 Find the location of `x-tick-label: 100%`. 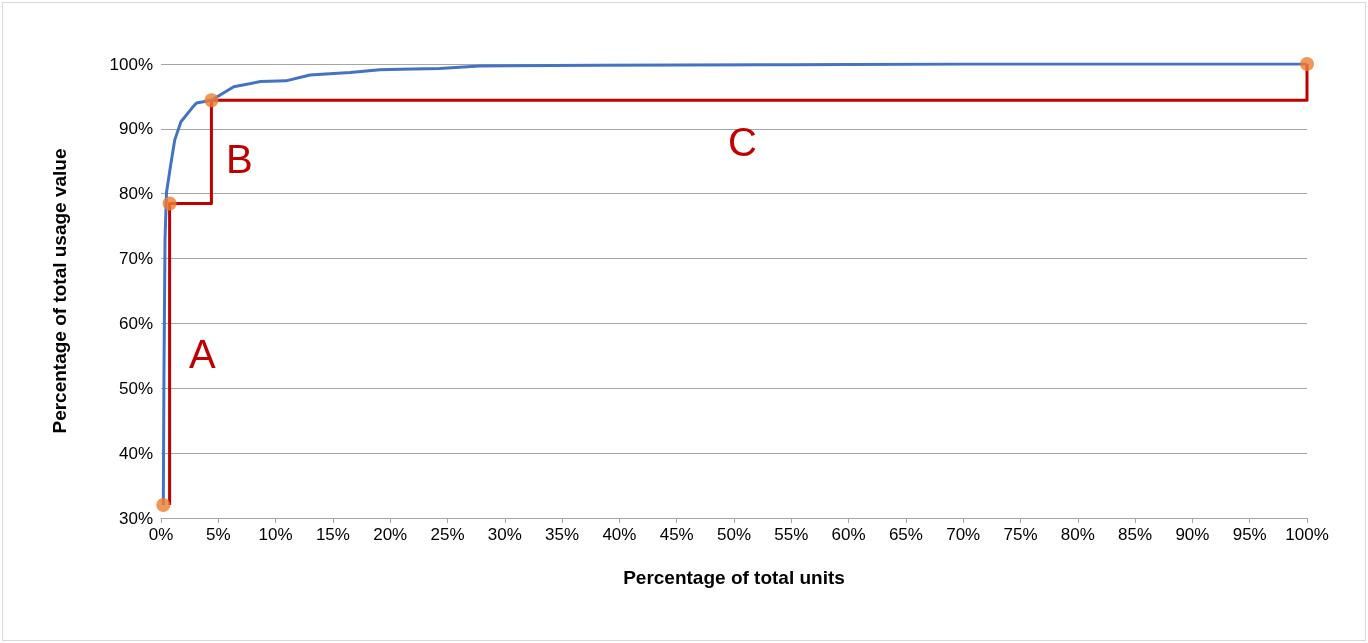

x-tick-label: 100% is located at coordinates (1307, 534).